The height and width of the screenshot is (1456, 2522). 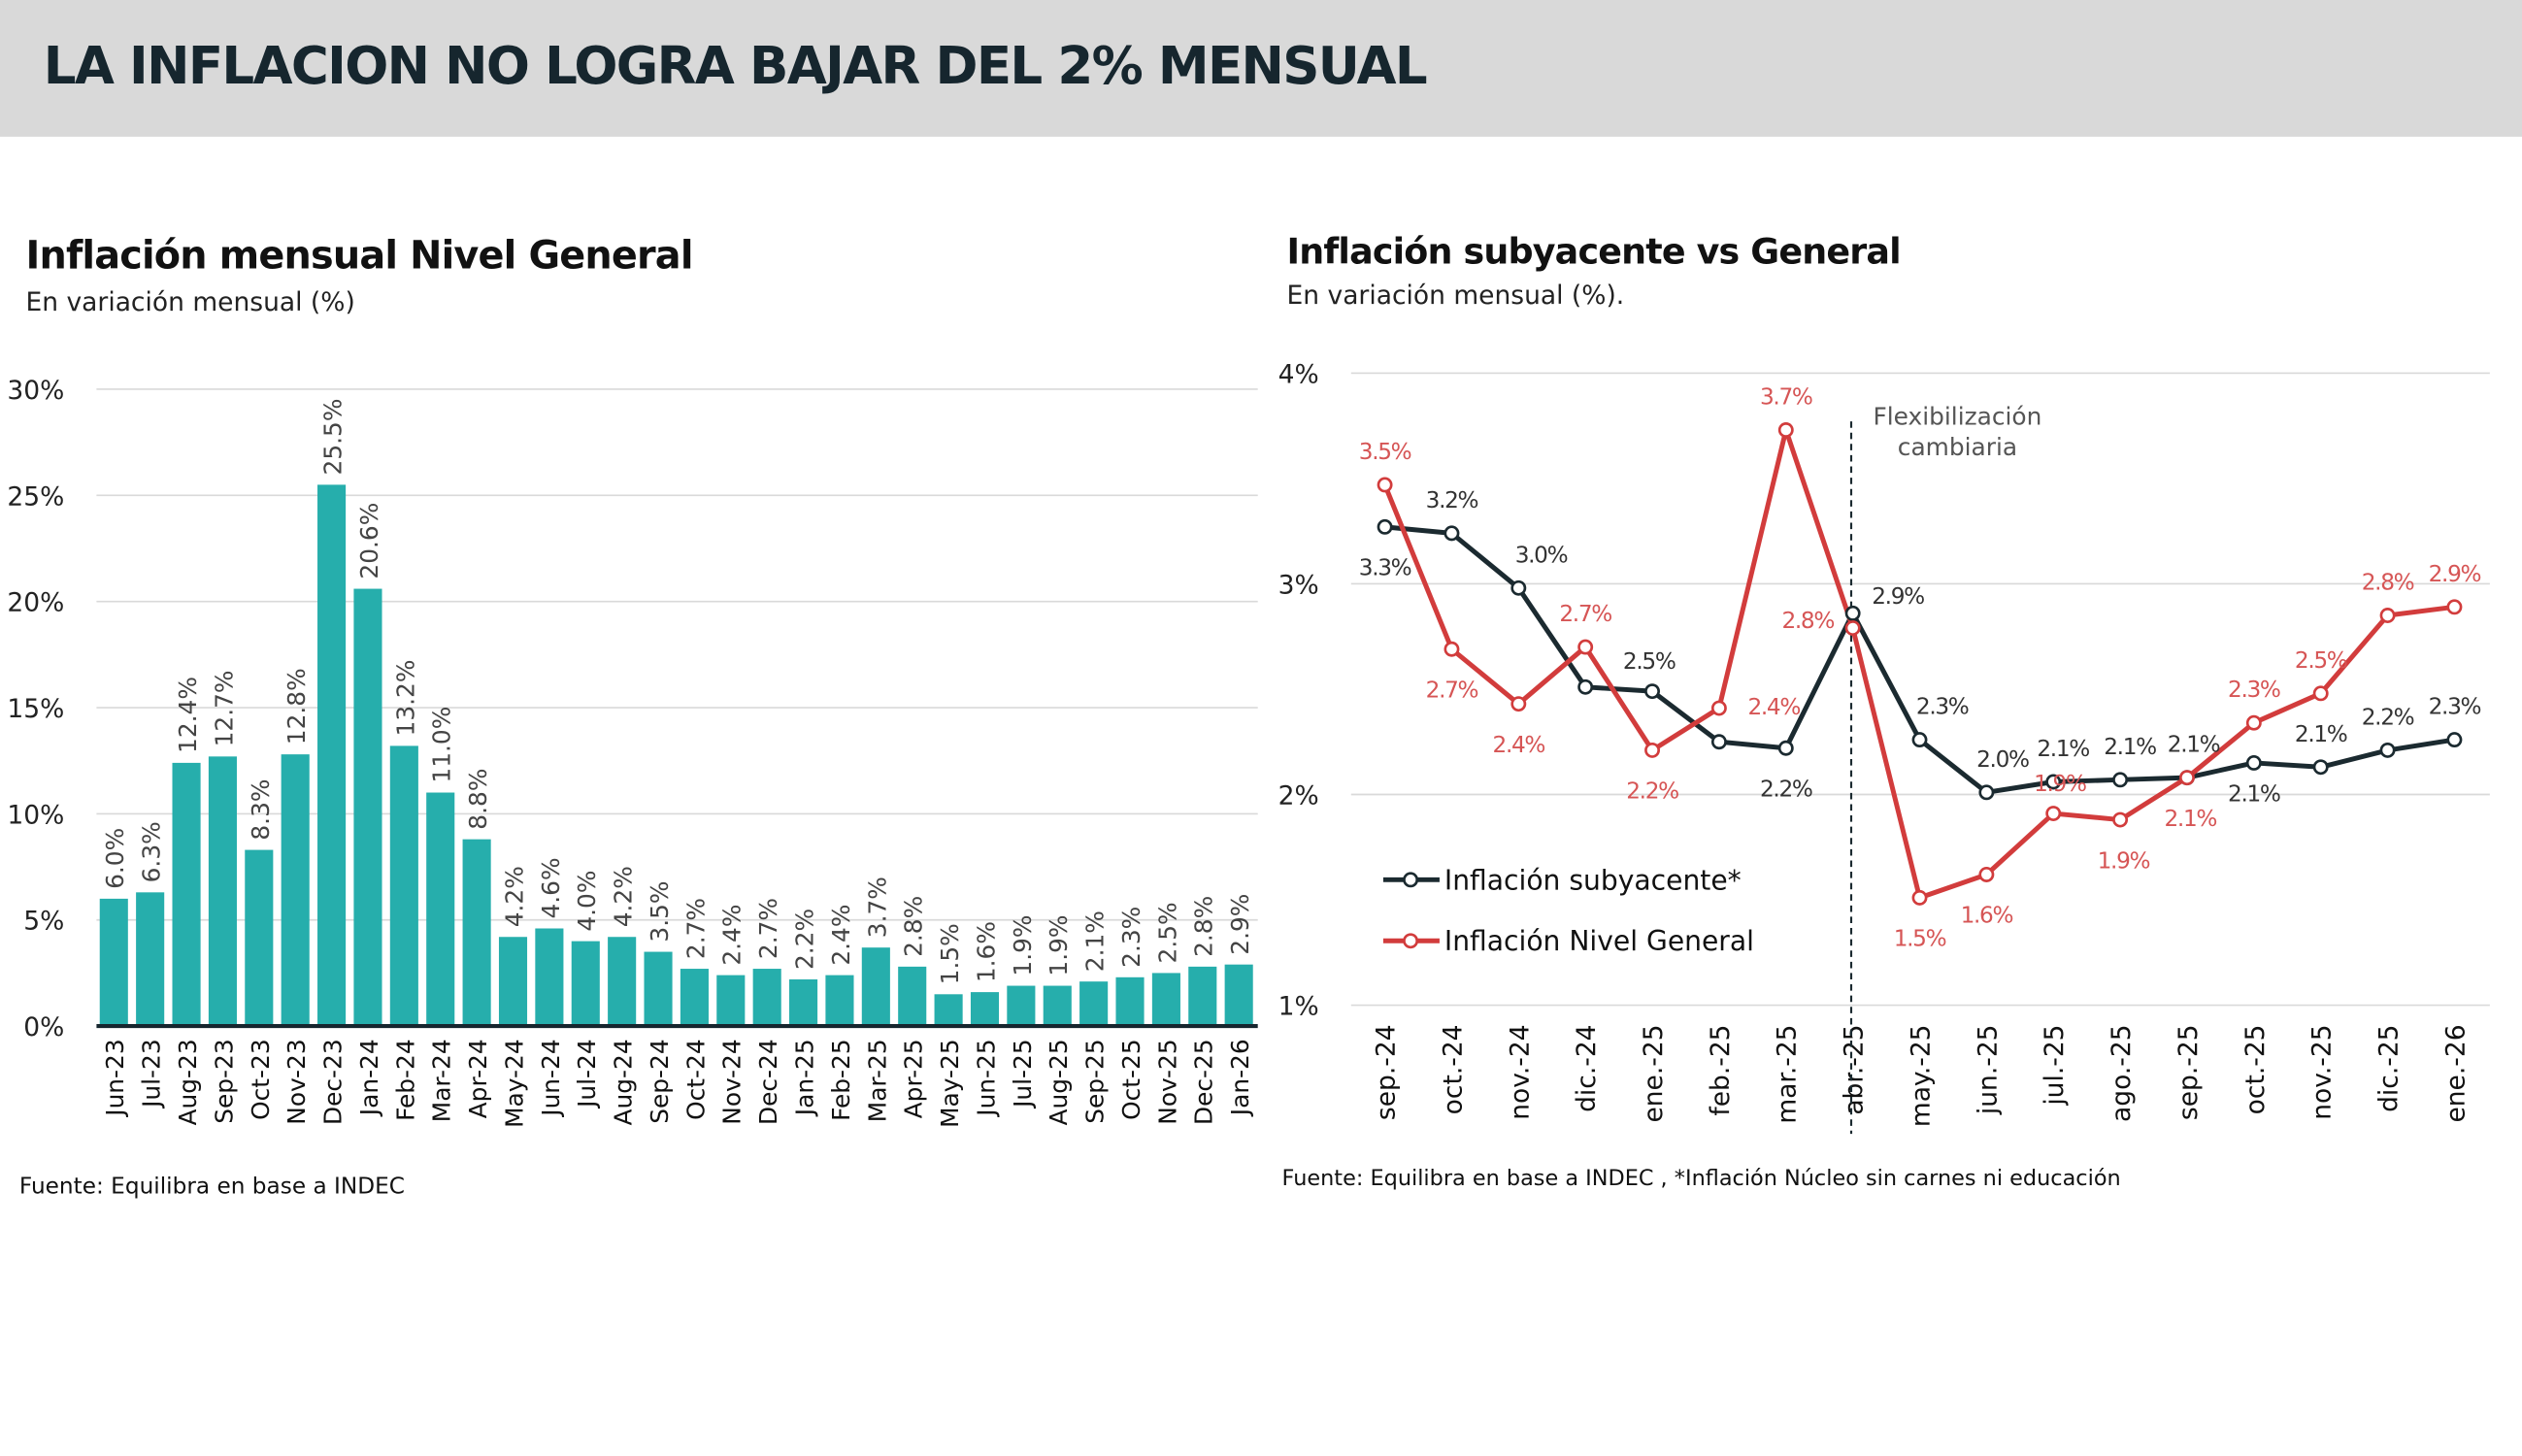 What do you see at coordinates (1654, 1073) in the screenshot?
I see `x-tick-label: ene.-25` at bounding box center [1654, 1073].